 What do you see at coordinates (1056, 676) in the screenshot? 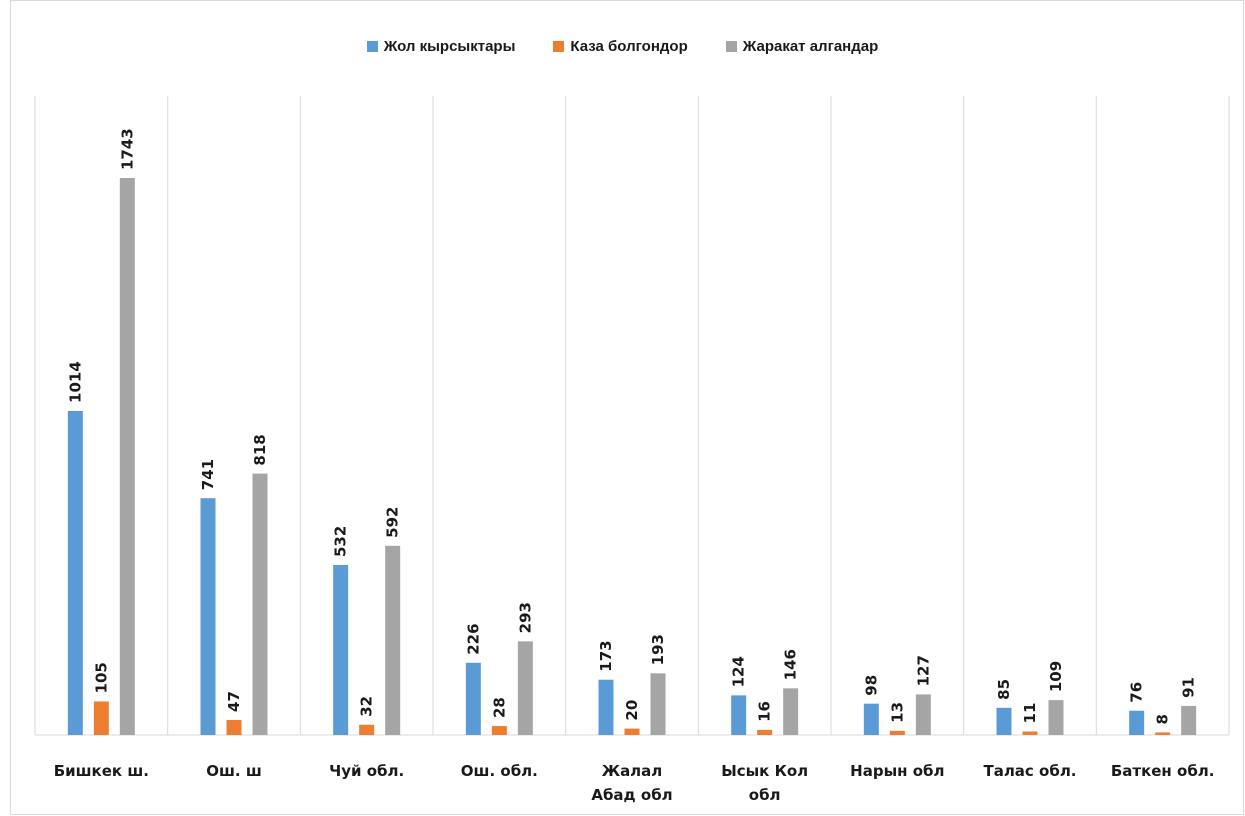
I see `data-label: 109` at bounding box center [1056, 676].